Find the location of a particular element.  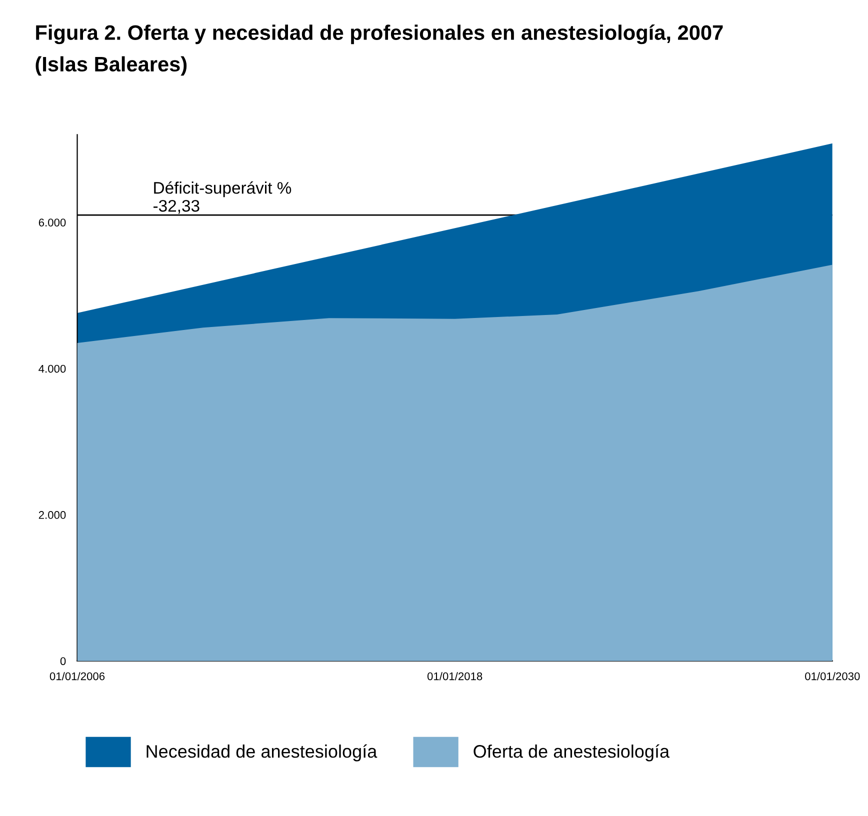

x-tick-label: 01/01/2018 is located at coordinates (454, 676).